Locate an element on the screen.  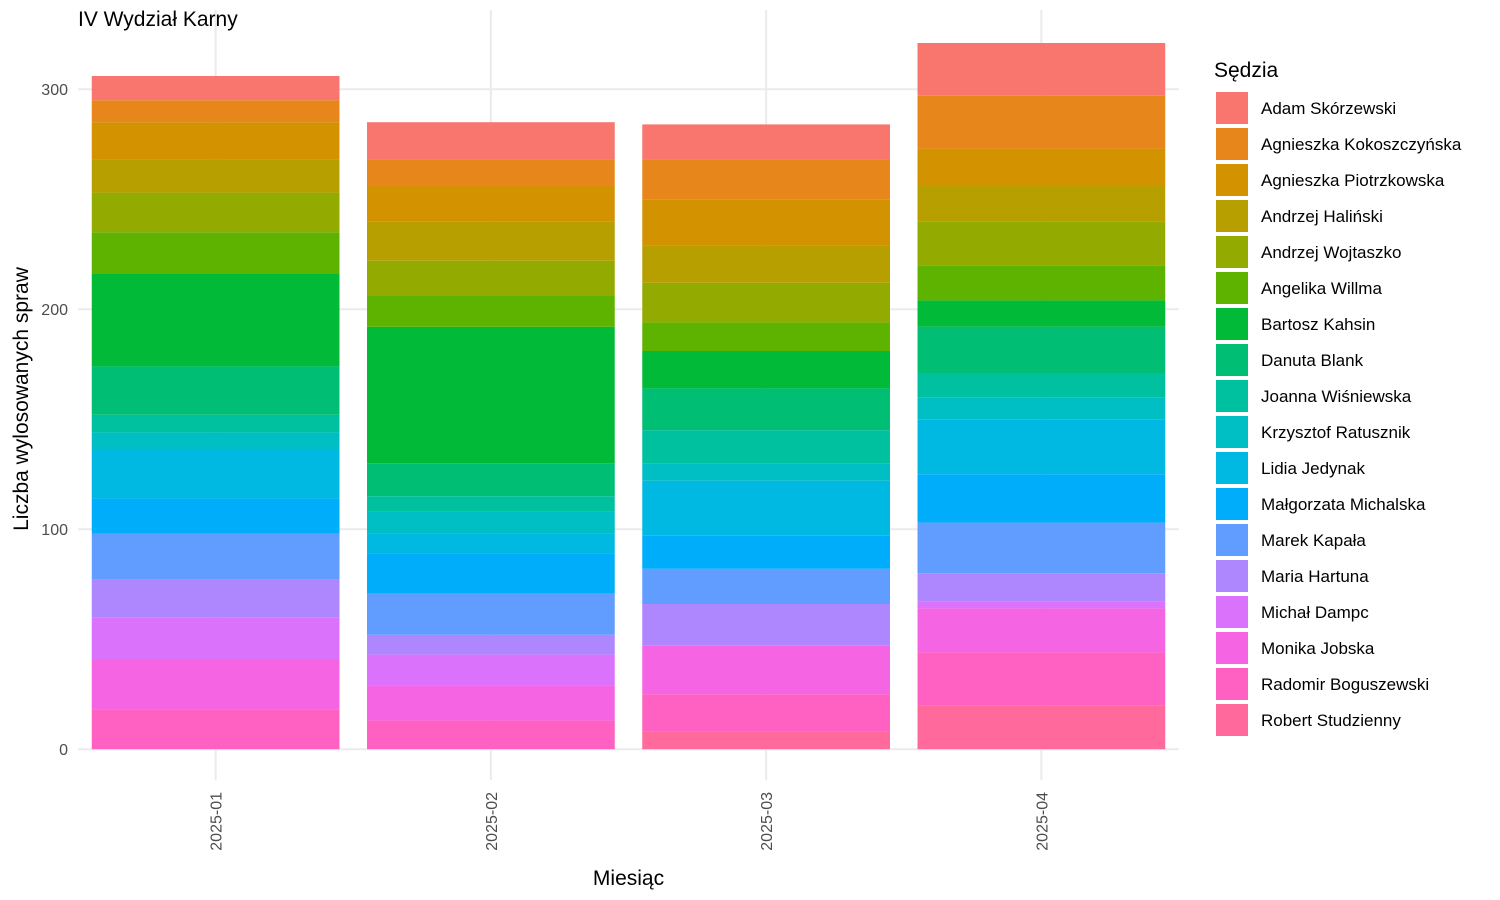
legend-label-angelika-willma: Angelika Willma is located at coordinates (1321, 288).